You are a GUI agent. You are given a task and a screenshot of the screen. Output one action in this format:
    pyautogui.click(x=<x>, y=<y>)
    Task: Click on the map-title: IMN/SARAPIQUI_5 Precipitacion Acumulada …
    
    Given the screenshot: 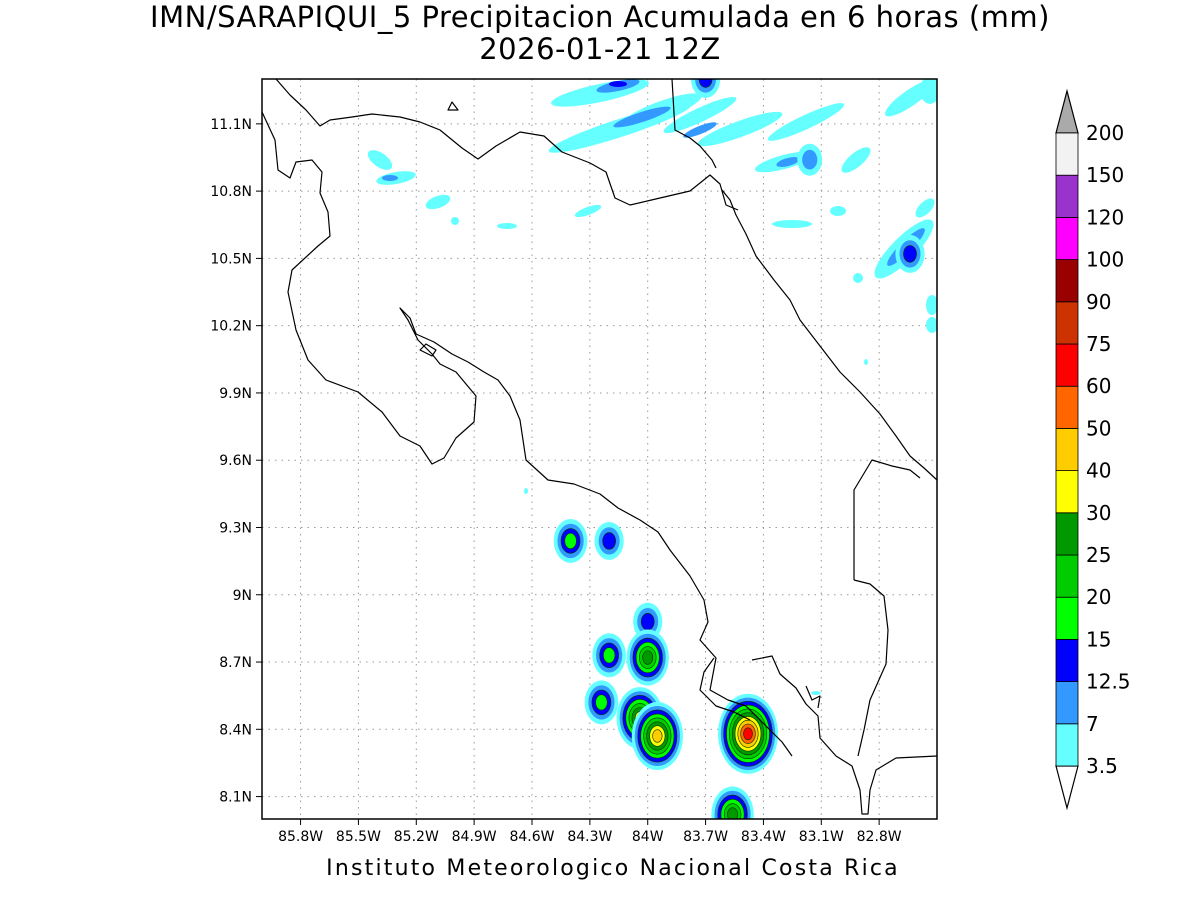 What is the action you would take?
    pyautogui.click(x=600, y=17)
    